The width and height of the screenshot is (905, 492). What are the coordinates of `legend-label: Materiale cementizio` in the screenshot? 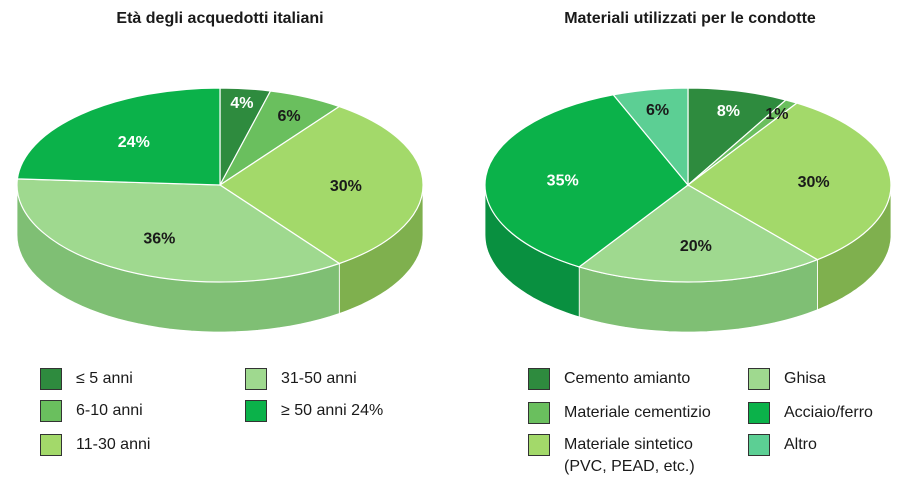 It's located at (637, 412).